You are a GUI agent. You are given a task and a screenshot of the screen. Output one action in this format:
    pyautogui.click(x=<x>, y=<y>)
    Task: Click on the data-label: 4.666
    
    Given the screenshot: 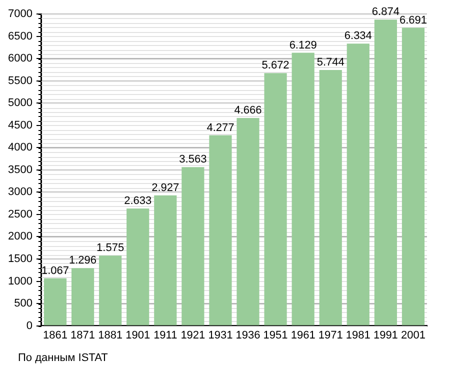 What is the action you would take?
    pyautogui.click(x=248, y=110)
    